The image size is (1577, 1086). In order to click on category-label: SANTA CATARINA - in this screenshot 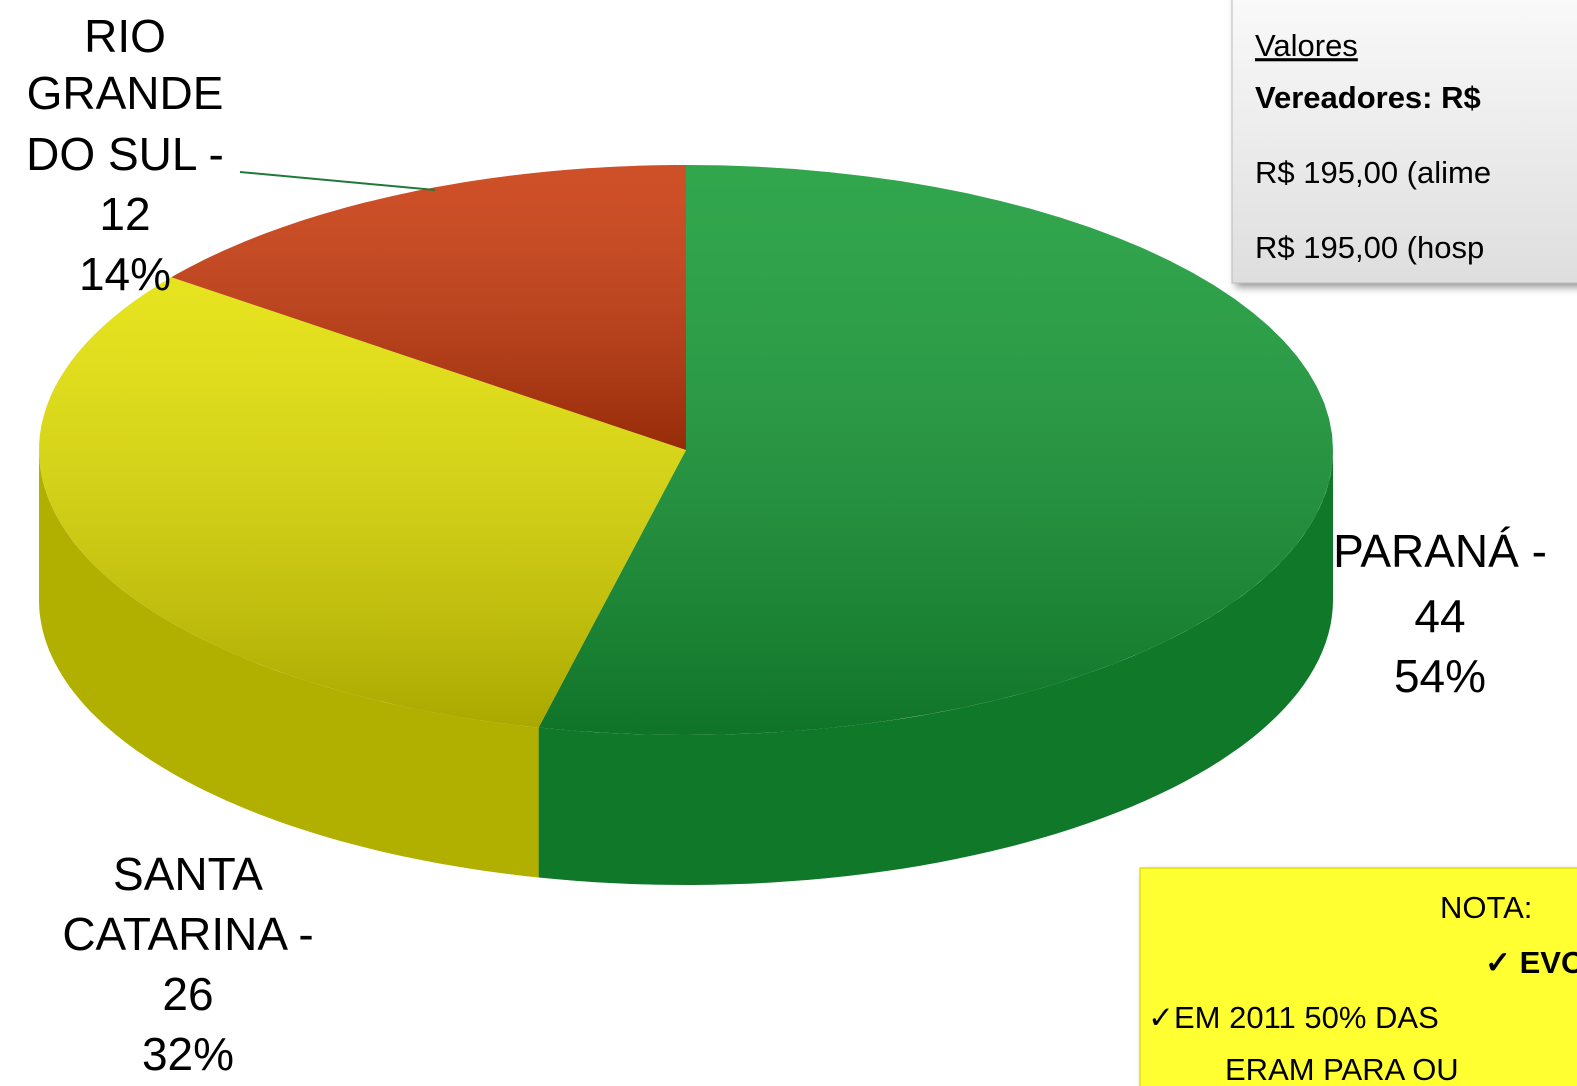, I will do `click(187, 904)`.